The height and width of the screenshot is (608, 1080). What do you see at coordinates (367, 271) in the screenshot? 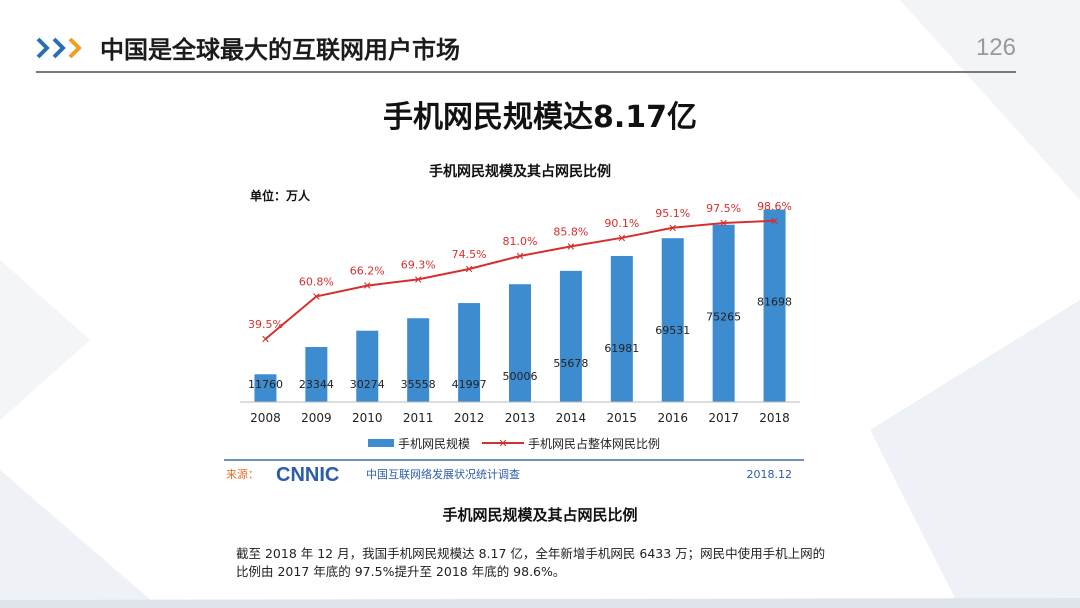
I see `line-value-label-2010: 66.2%` at bounding box center [367, 271].